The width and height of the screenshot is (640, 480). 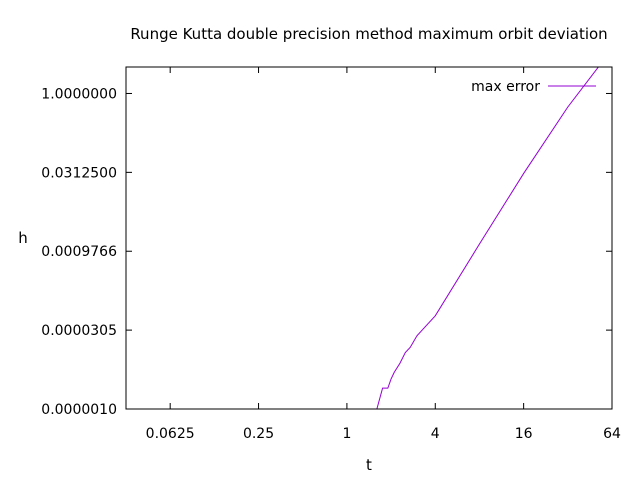 What do you see at coordinates (346, 434) in the screenshot?
I see `x-tick-label: 1` at bounding box center [346, 434].